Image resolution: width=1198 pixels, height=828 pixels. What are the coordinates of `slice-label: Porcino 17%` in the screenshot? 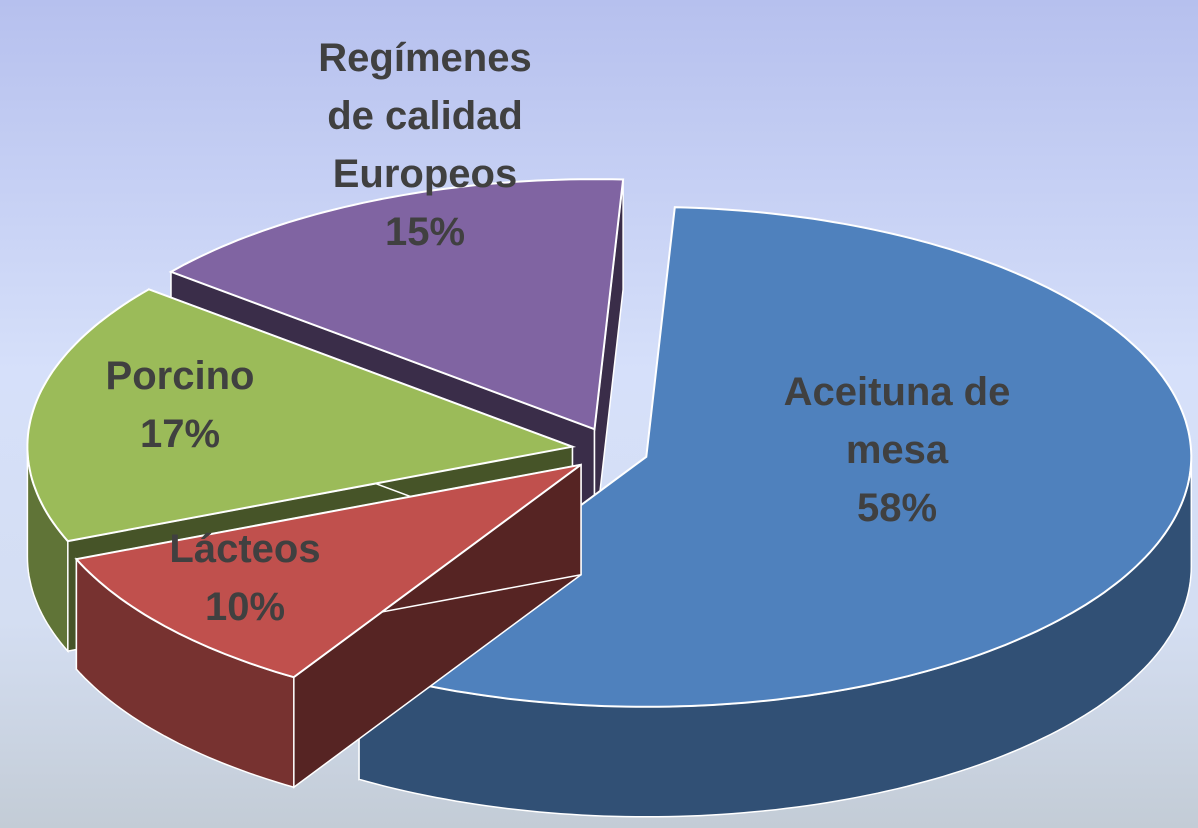 It's located at (180, 405).